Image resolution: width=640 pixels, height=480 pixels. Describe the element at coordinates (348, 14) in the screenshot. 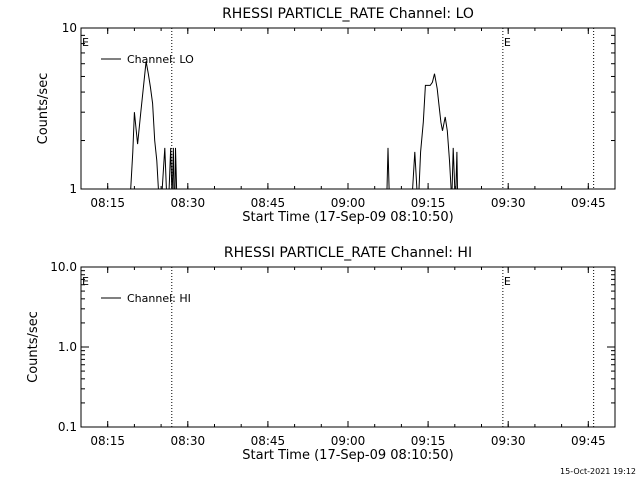

I see `panel1-chart-title: RHESSI PARTICLE_RATE Channel: LO` at that location.